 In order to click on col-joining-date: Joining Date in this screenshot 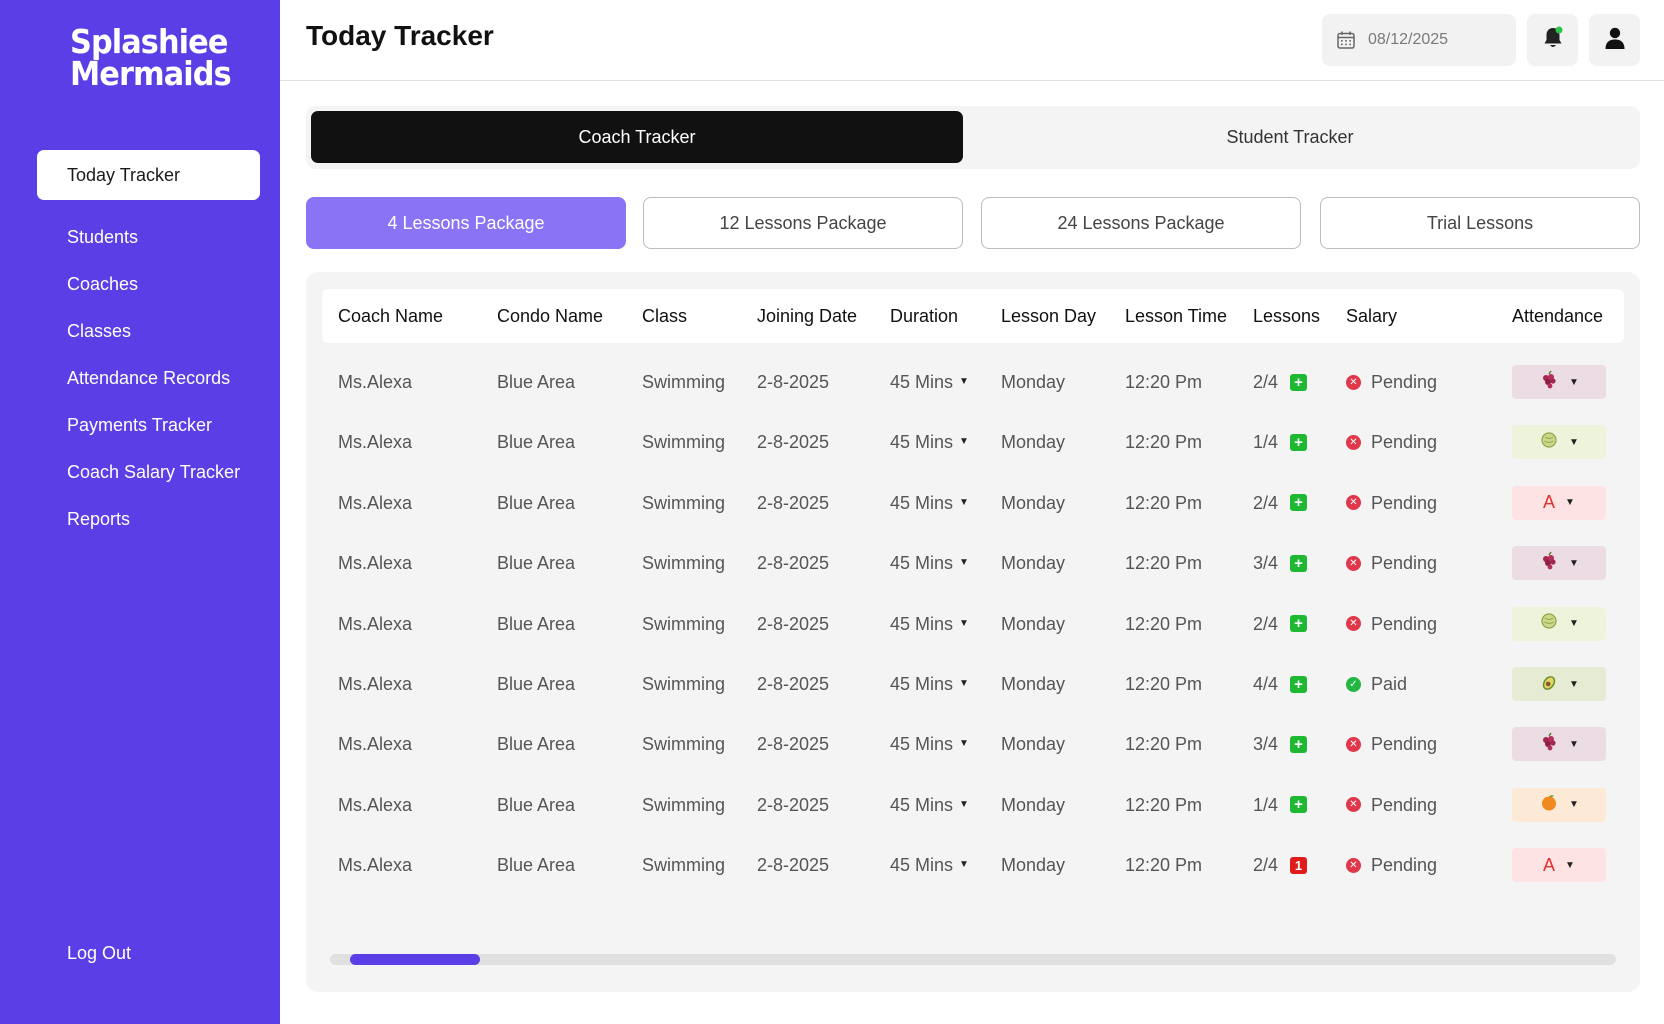, I will do `click(807, 316)`.